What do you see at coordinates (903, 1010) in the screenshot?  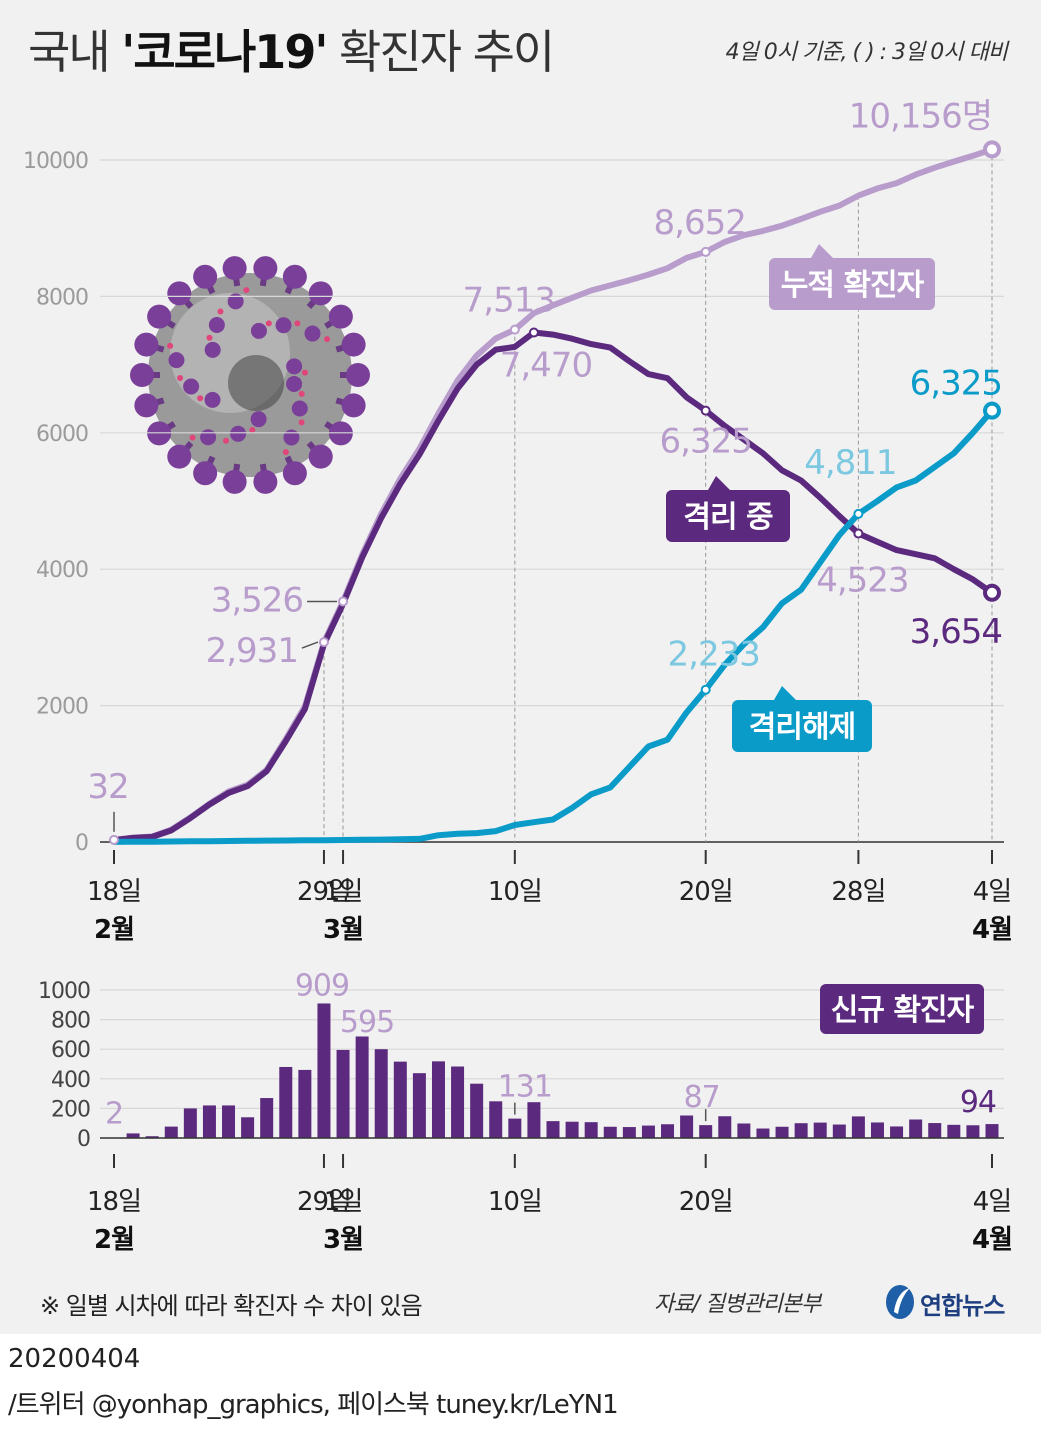 I see `new-cases-title: 신규 확진자` at bounding box center [903, 1010].